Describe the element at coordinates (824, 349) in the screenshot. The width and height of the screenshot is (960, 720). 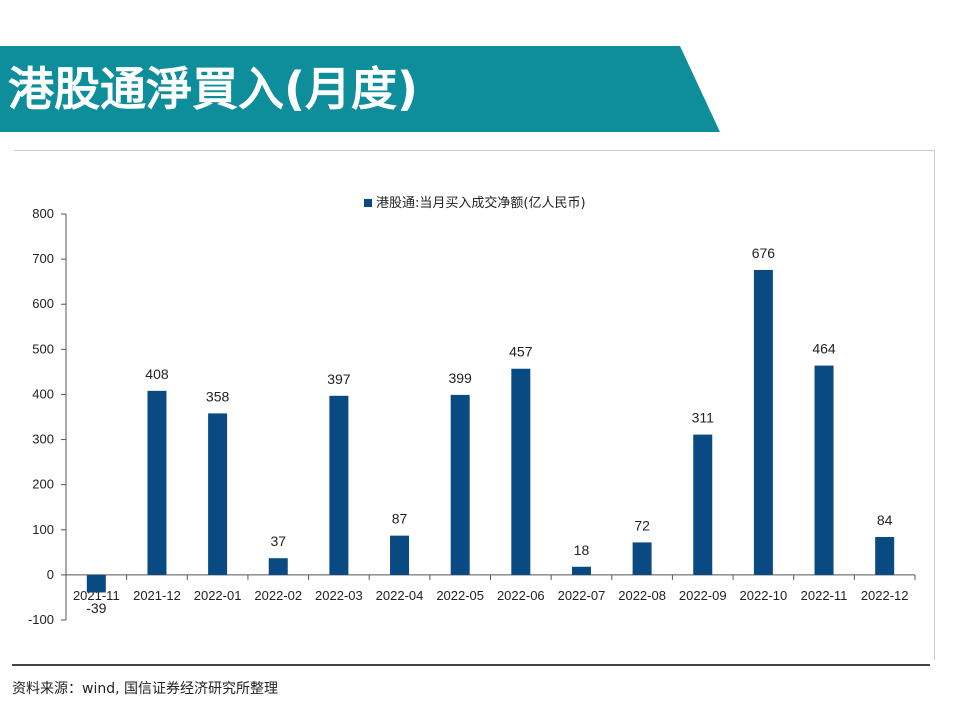
I see `data-label: 464` at that location.